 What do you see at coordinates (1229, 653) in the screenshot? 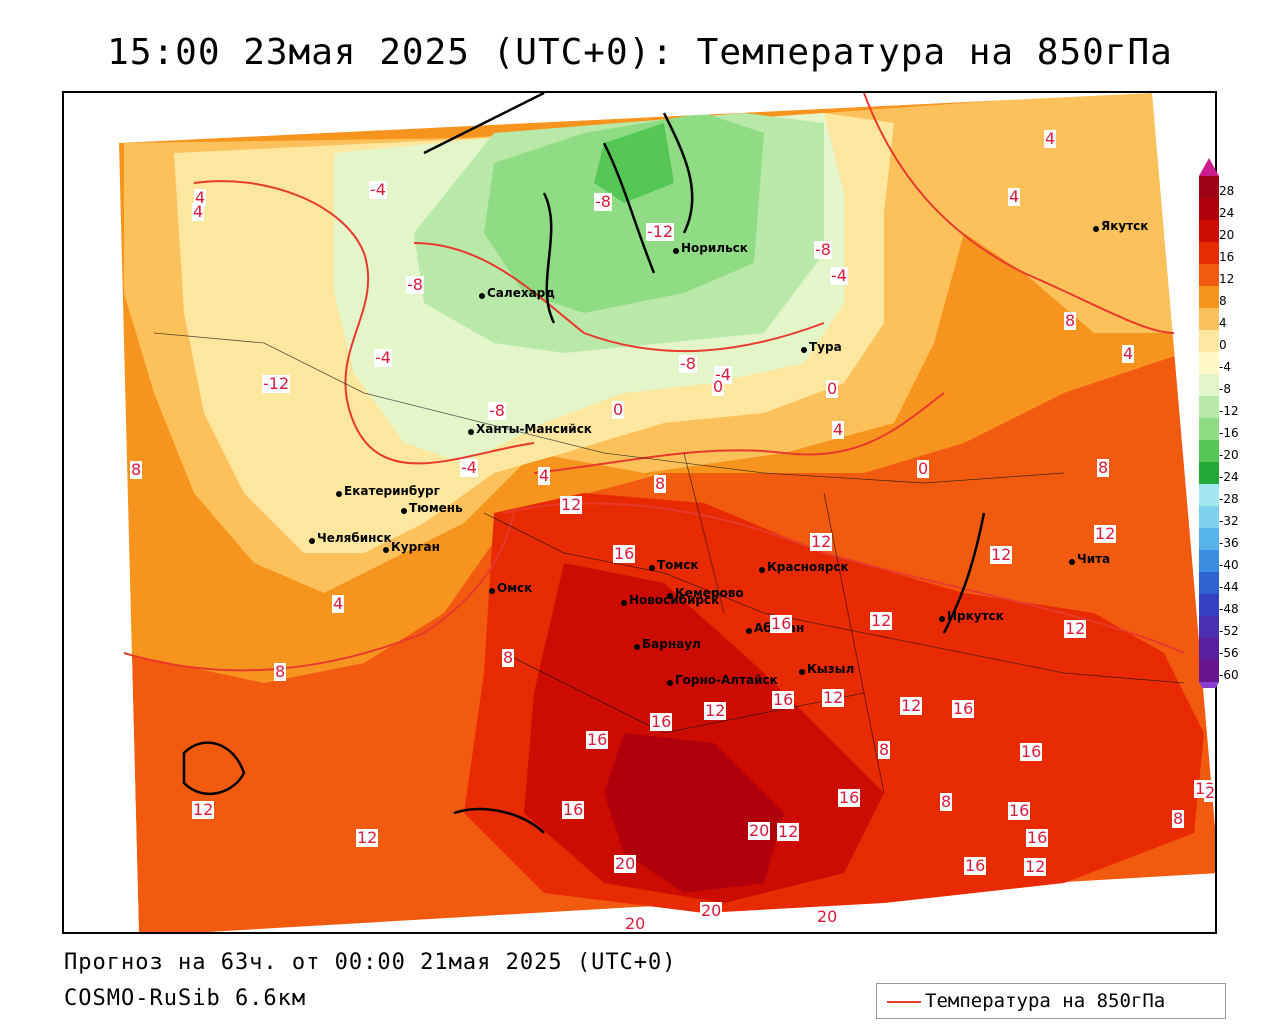
I see `scale-tick-label: -56` at bounding box center [1229, 653].